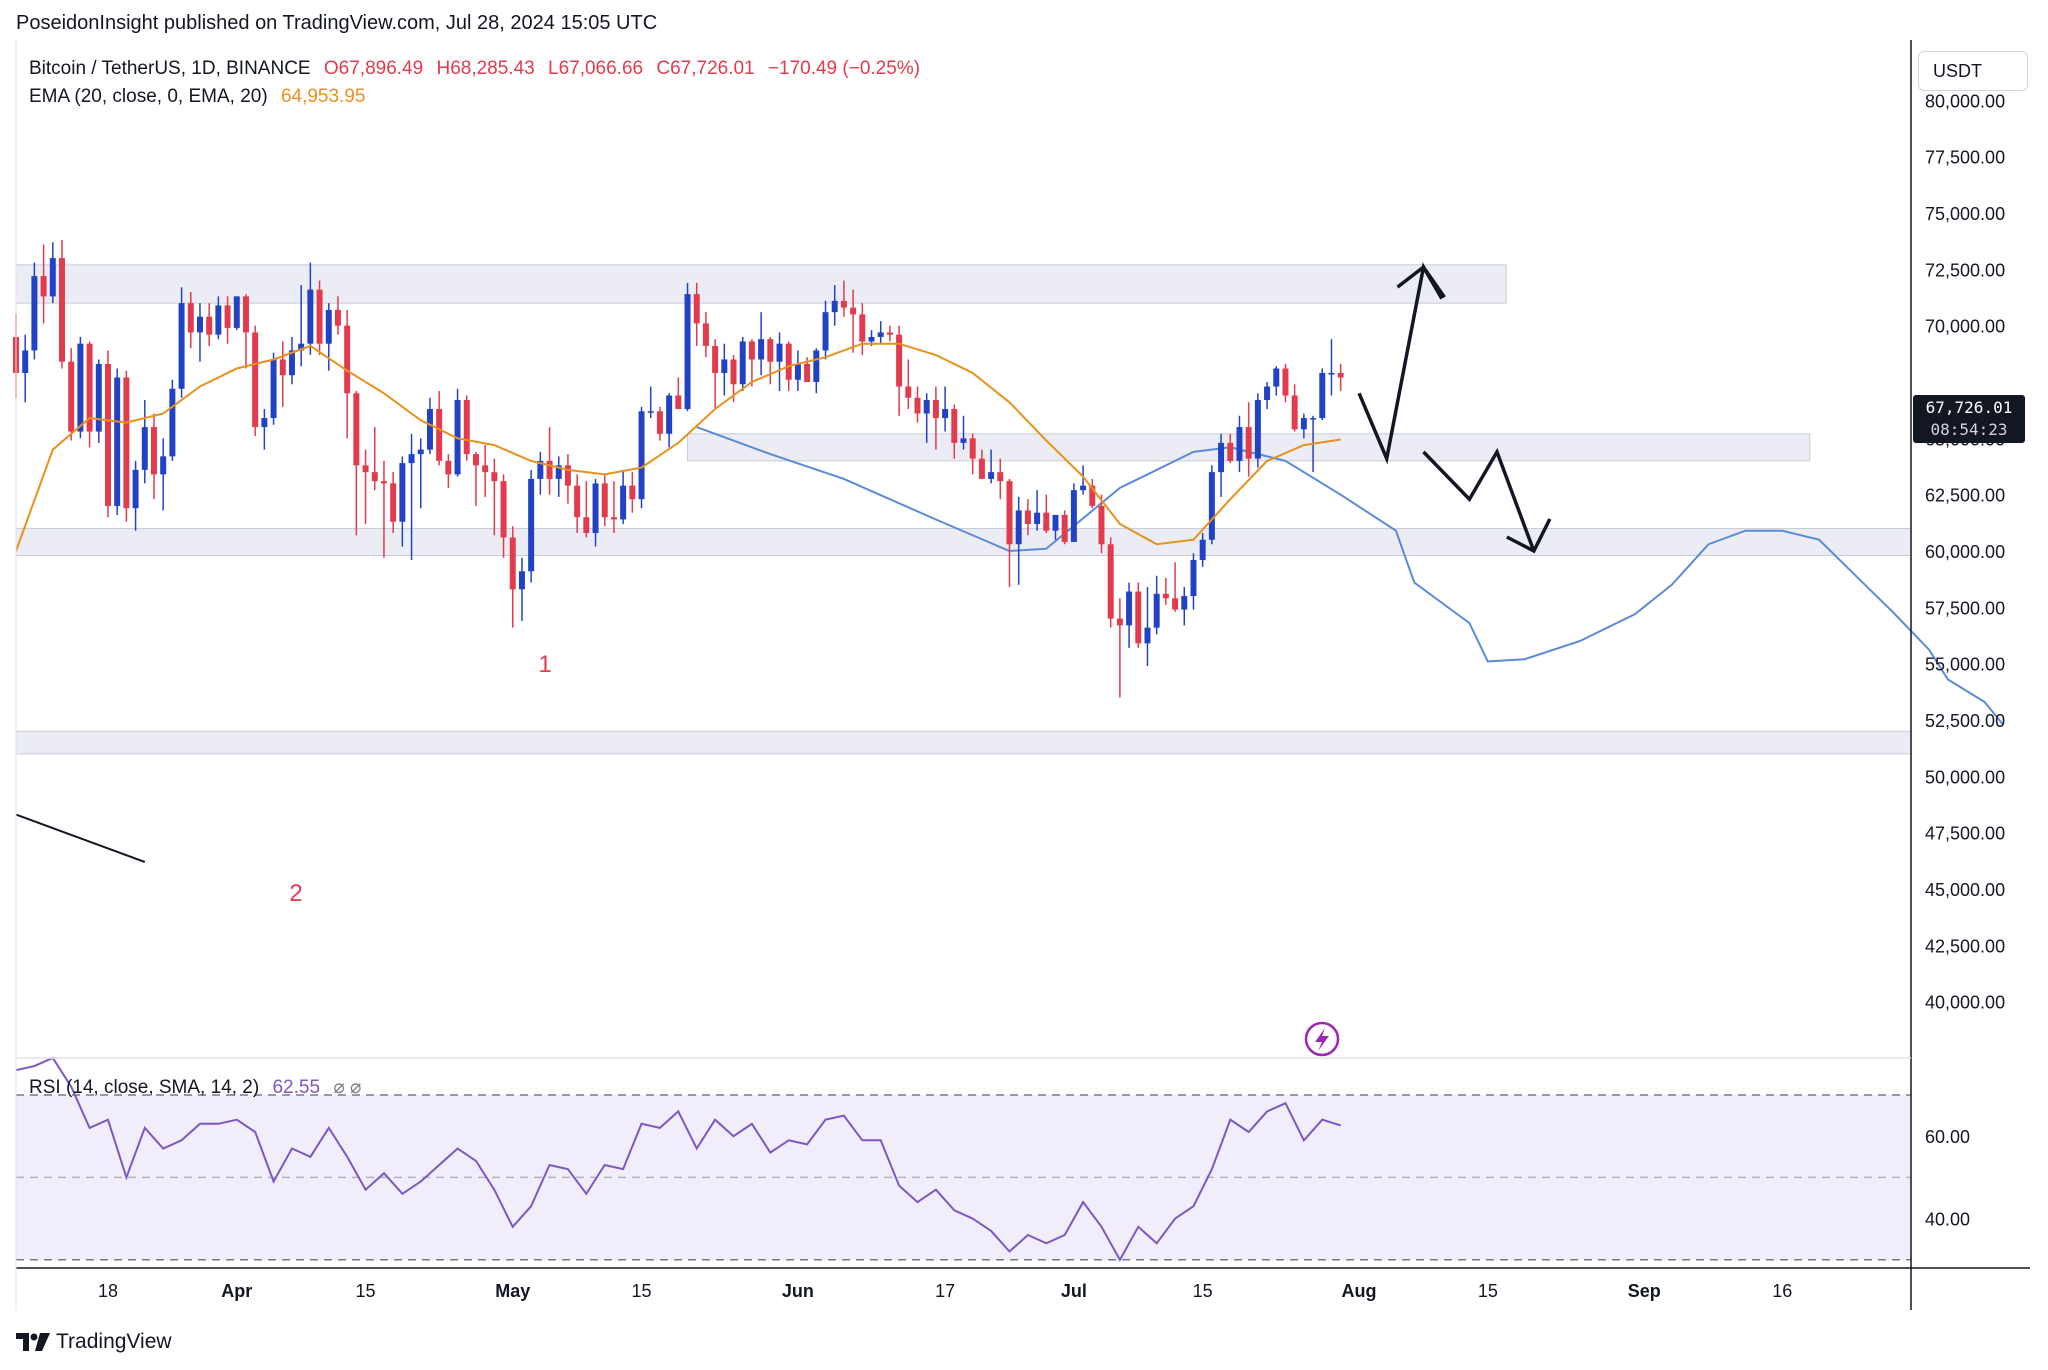 The image size is (2048, 1370). I want to click on change-value: −170.49 (−0.25%), so click(844, 68).